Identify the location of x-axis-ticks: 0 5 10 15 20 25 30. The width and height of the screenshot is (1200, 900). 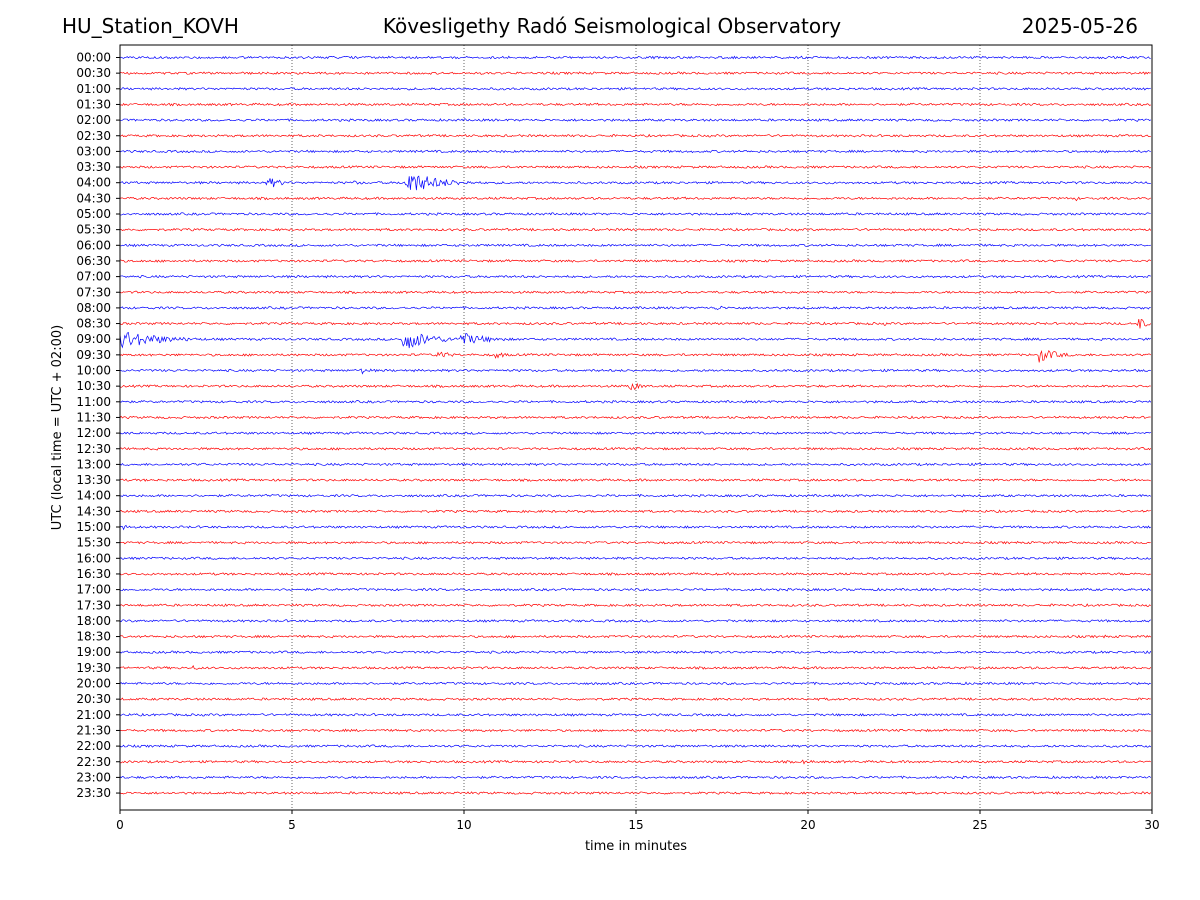
(638, 821).